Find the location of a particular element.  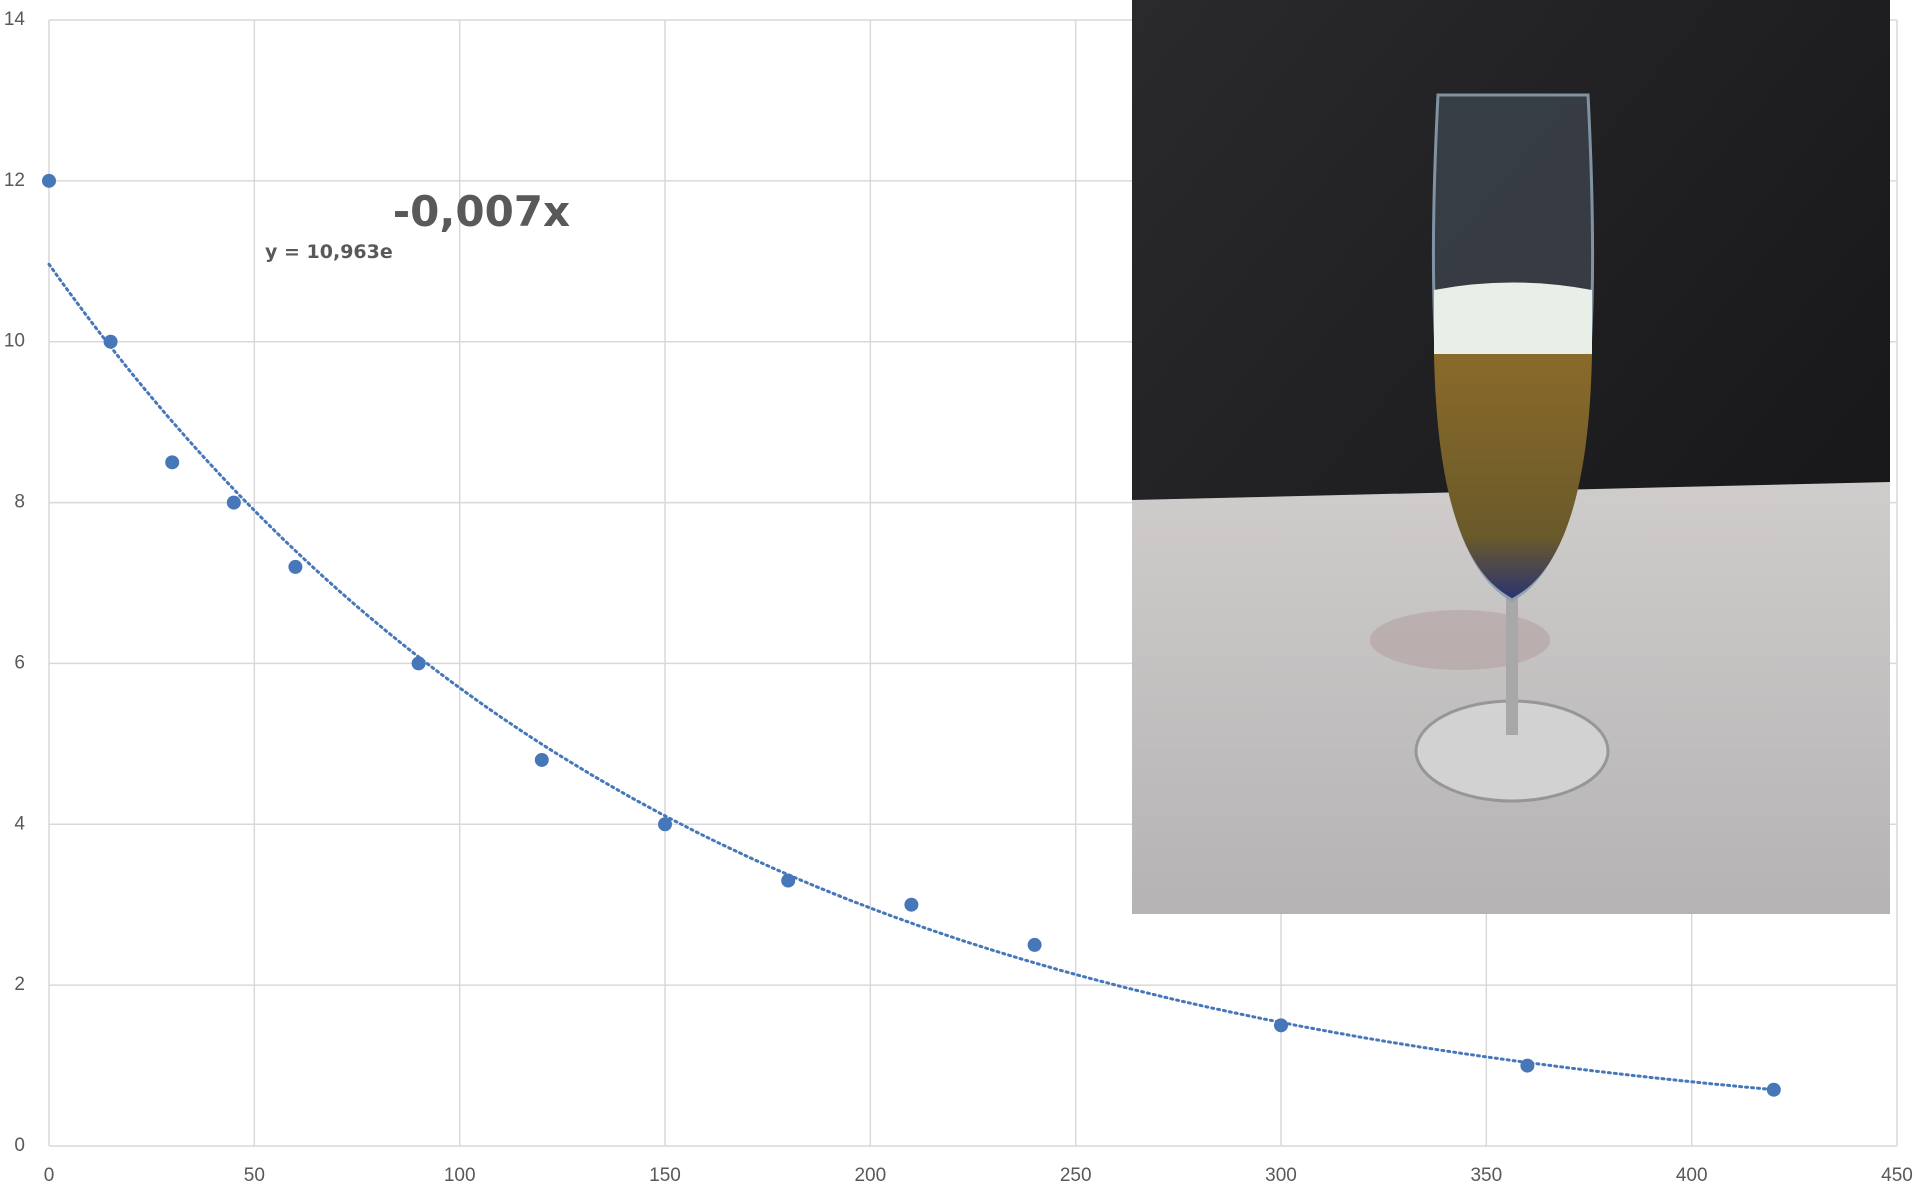

equation-base: y = 10,963e is located at coordinates (329, 252).